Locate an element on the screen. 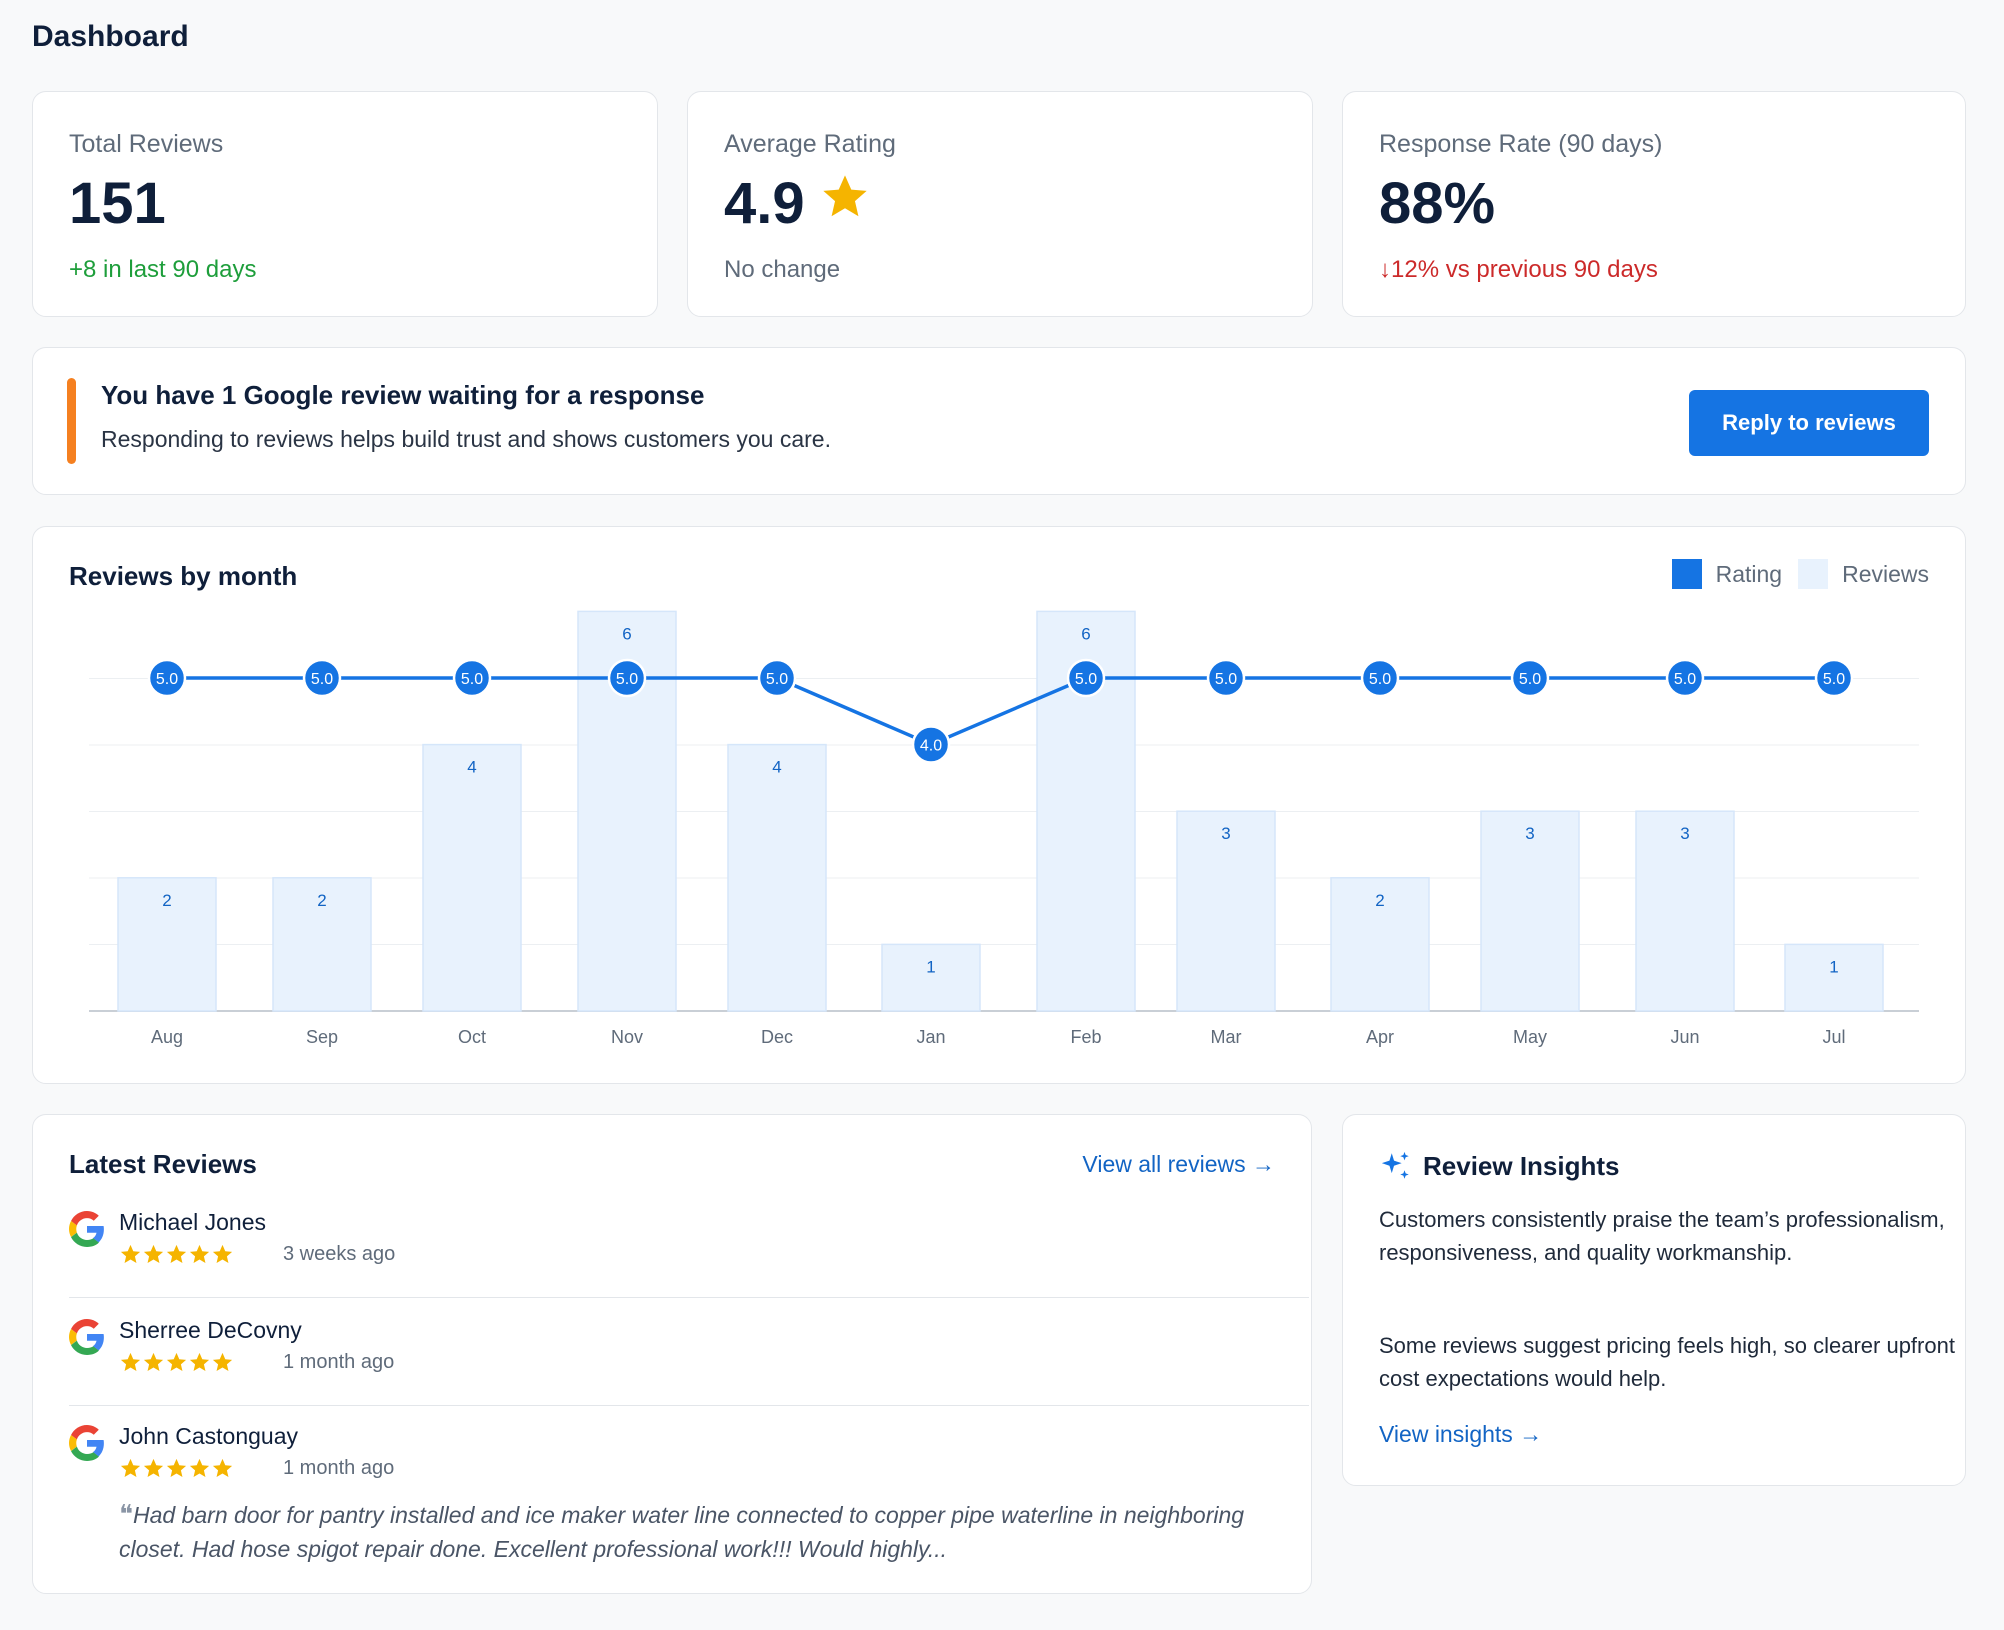  insights-title-row: Review Insights is located at coordinates (1499, 1166).